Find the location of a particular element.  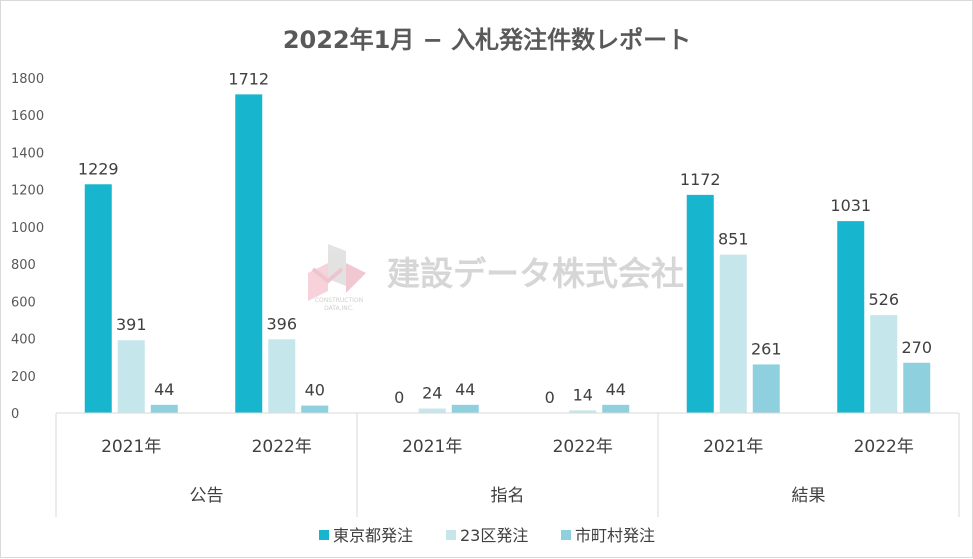

y-tick-label: 600 is located at coordinates (23, 302).